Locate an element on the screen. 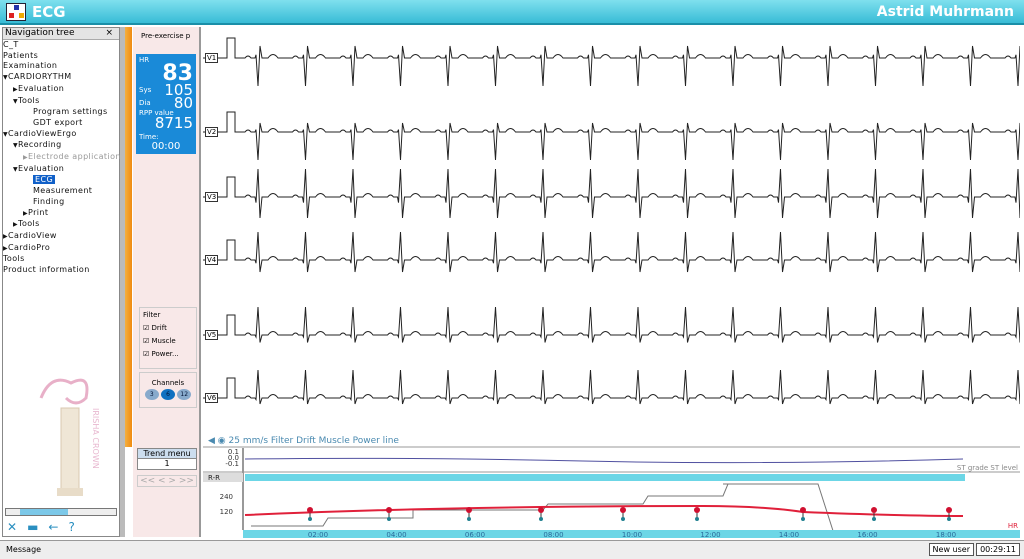  time-tick: 16:00 is located at coordinates (867, 534).